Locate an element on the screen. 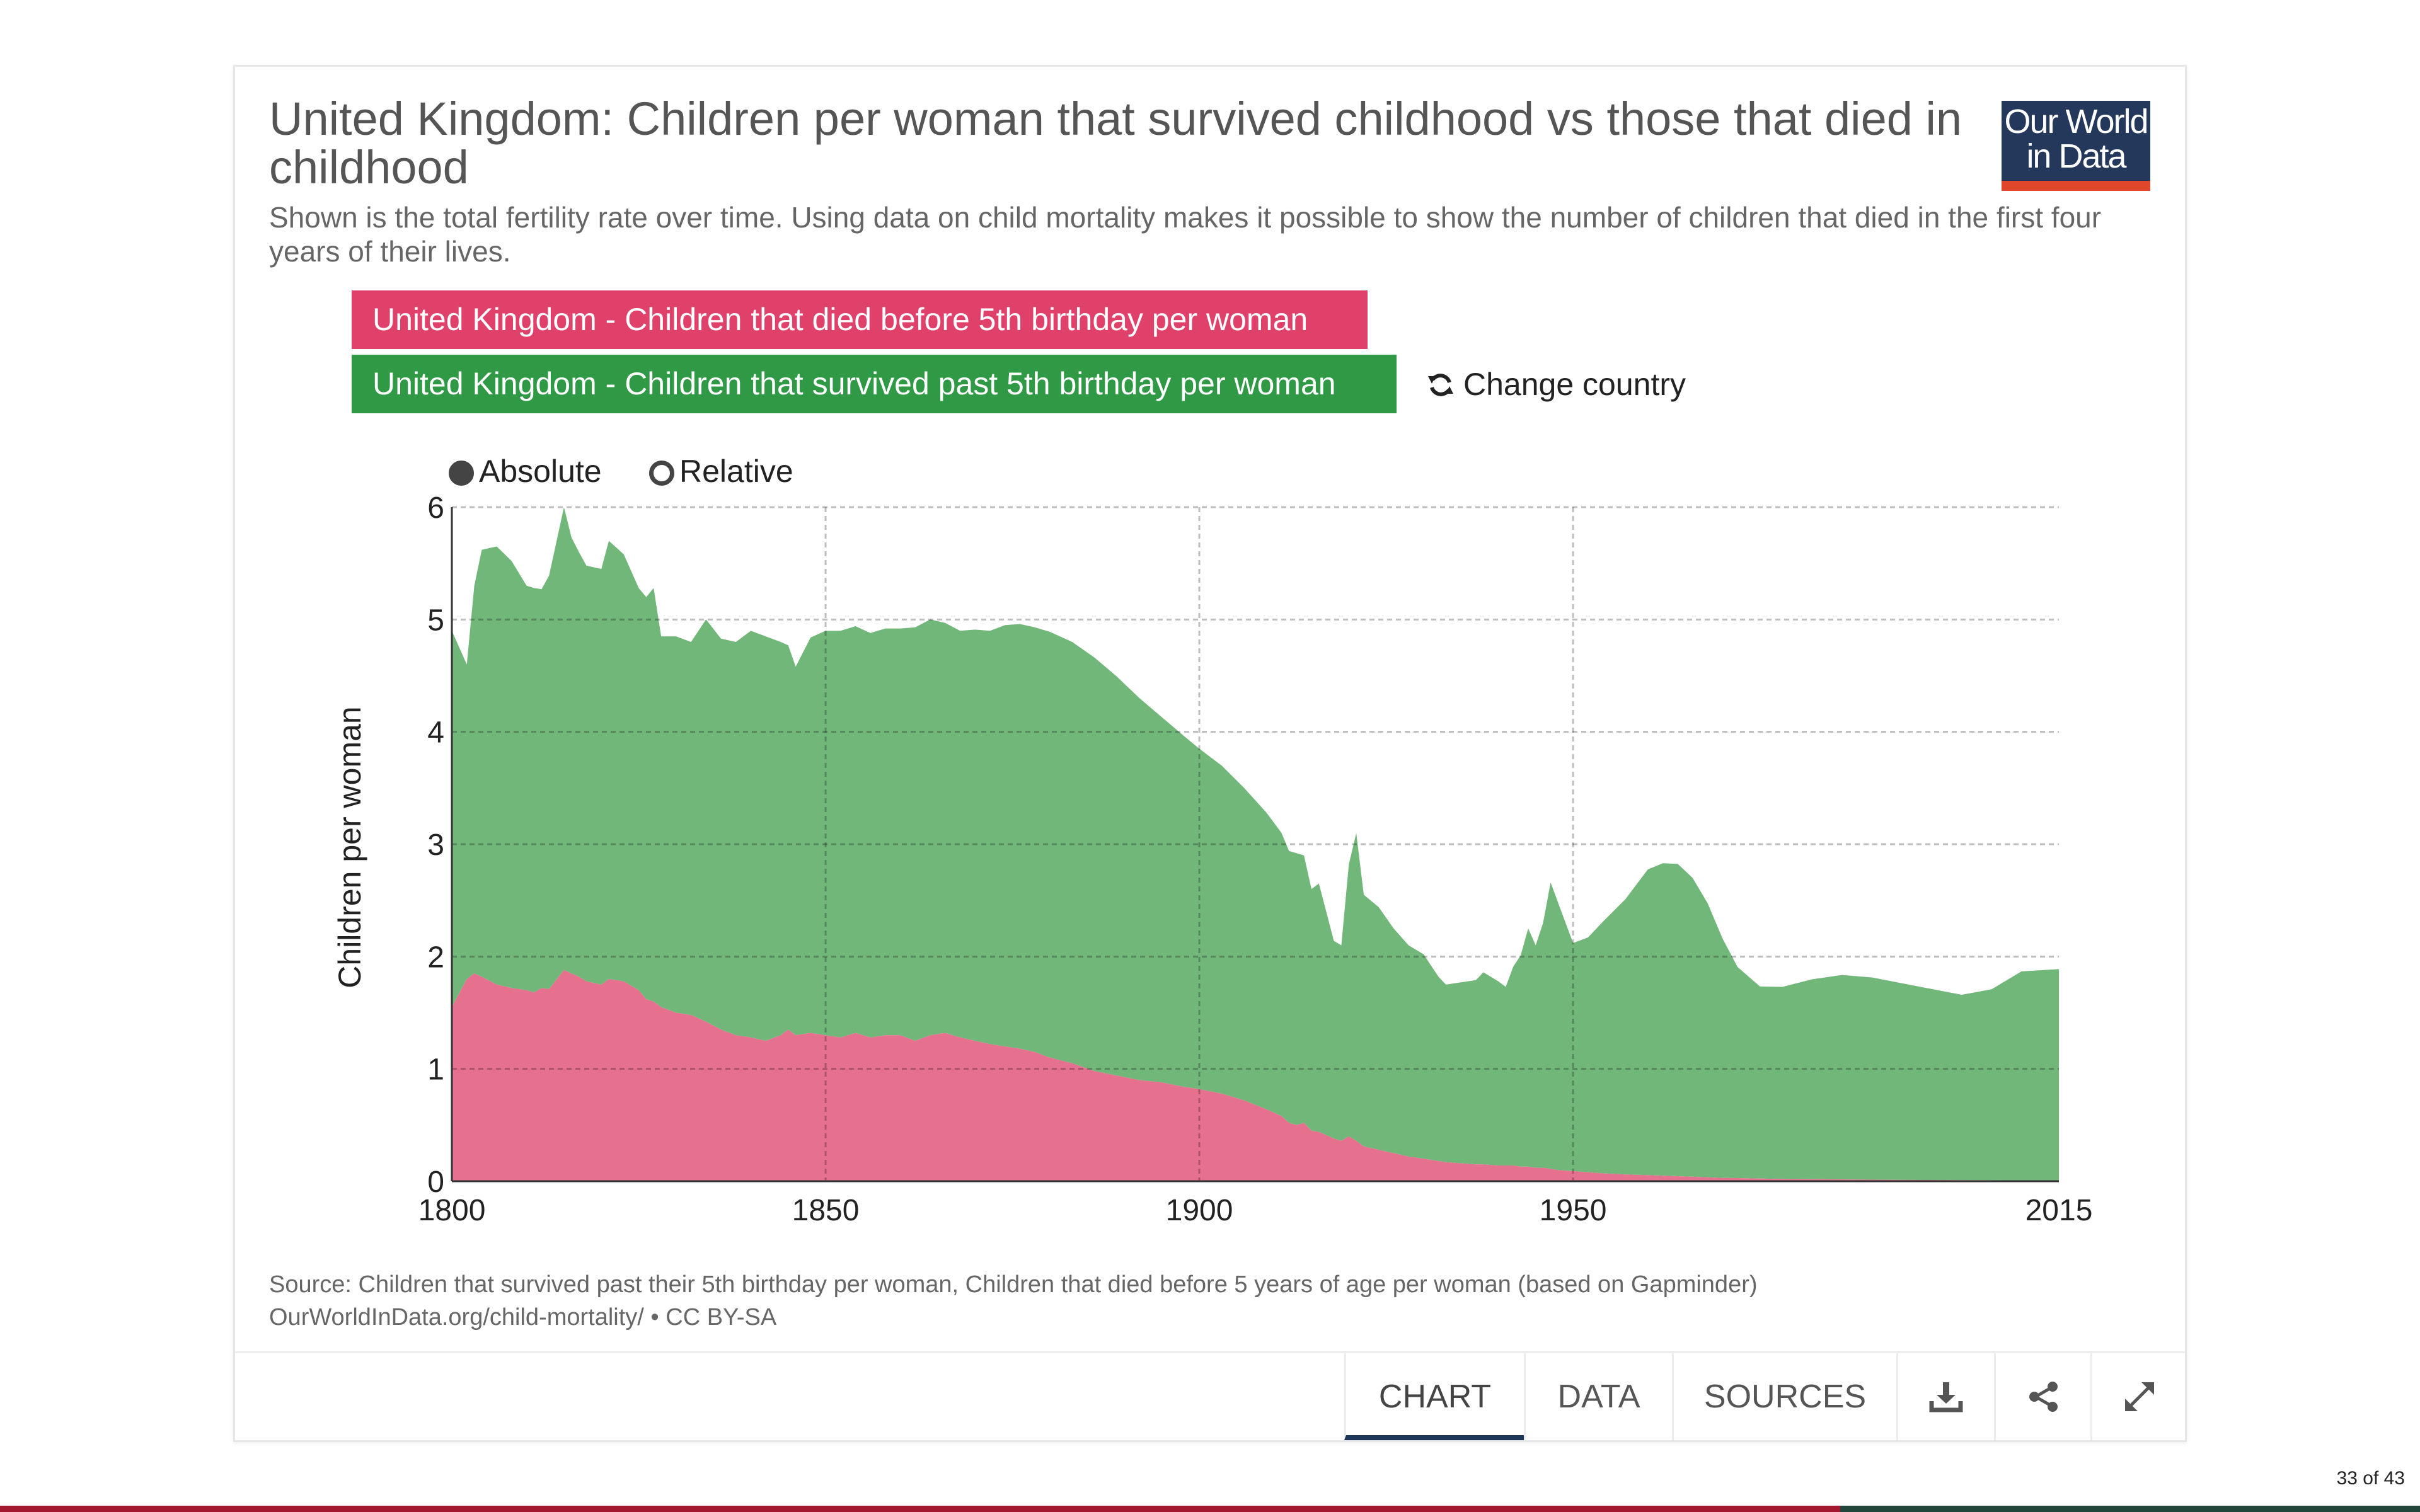  change-country-label: Change country is located at coordinates (1574, 384).